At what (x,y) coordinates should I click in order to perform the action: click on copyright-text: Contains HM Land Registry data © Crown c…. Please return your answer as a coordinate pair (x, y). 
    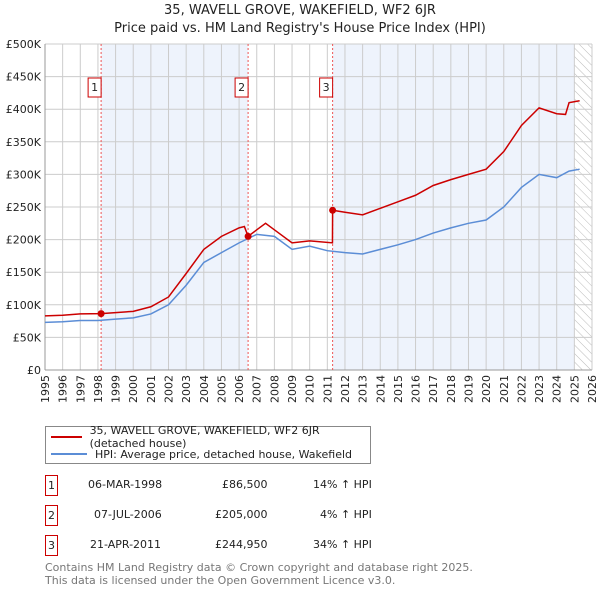
    Looking at the image, I should click on (259, 567).